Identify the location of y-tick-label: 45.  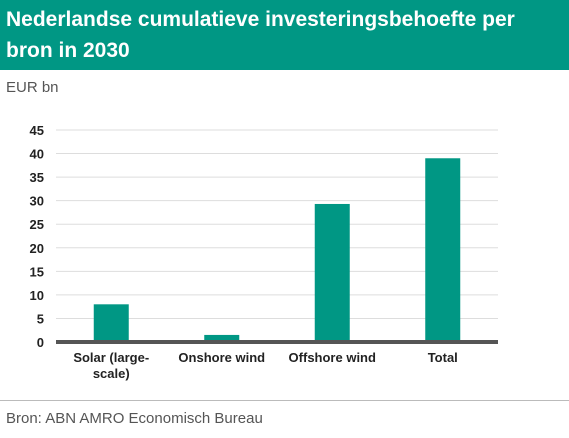
(37, 130).